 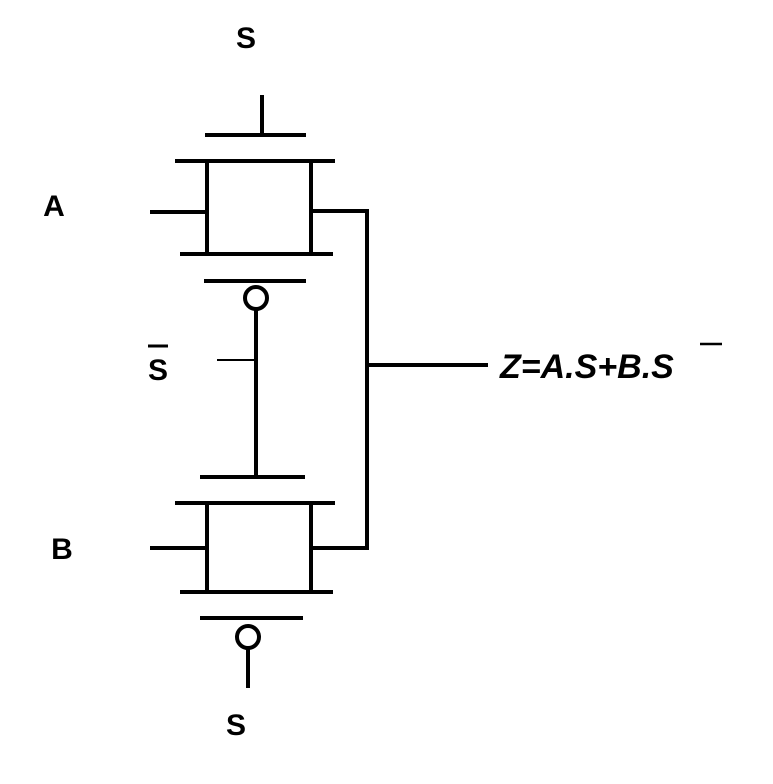 I want to click on label-input-b: B, so click(x=62, y=549).